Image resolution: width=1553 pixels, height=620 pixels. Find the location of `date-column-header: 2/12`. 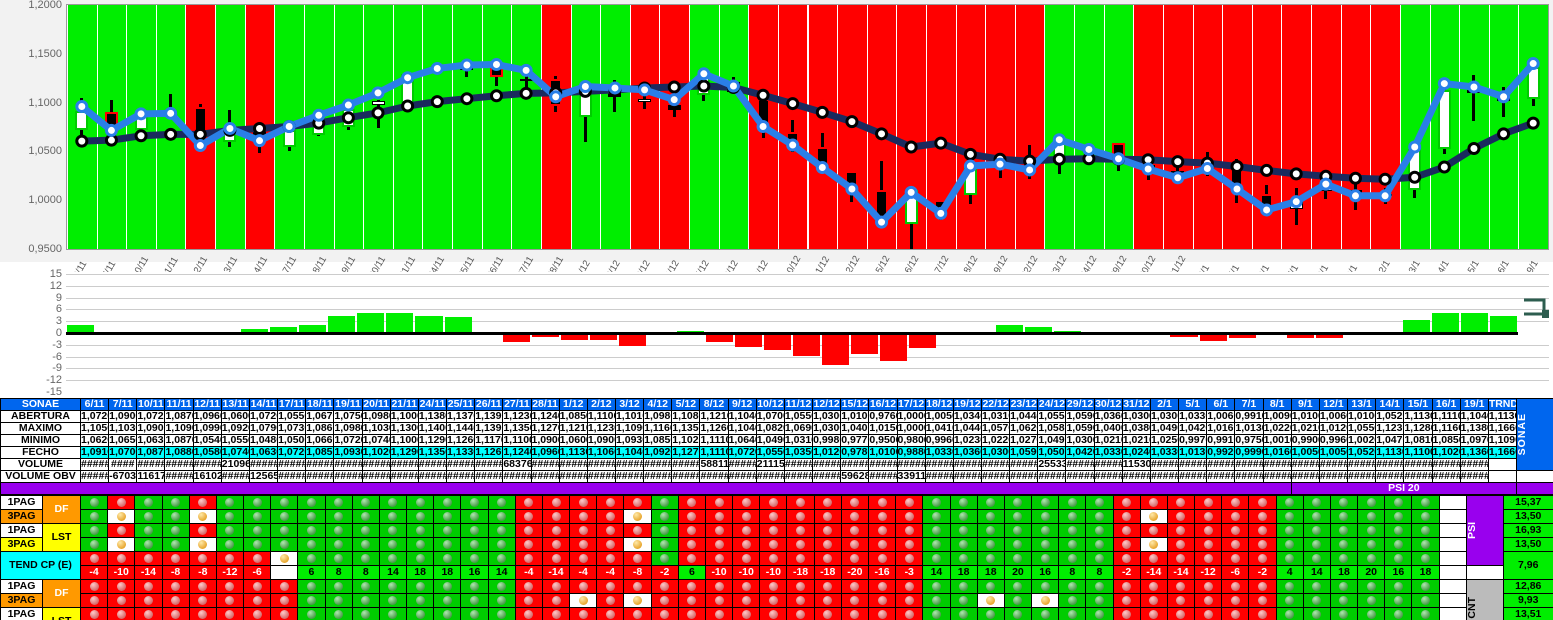

date-column-header: 2/12 is located at coordinates (601, 404).